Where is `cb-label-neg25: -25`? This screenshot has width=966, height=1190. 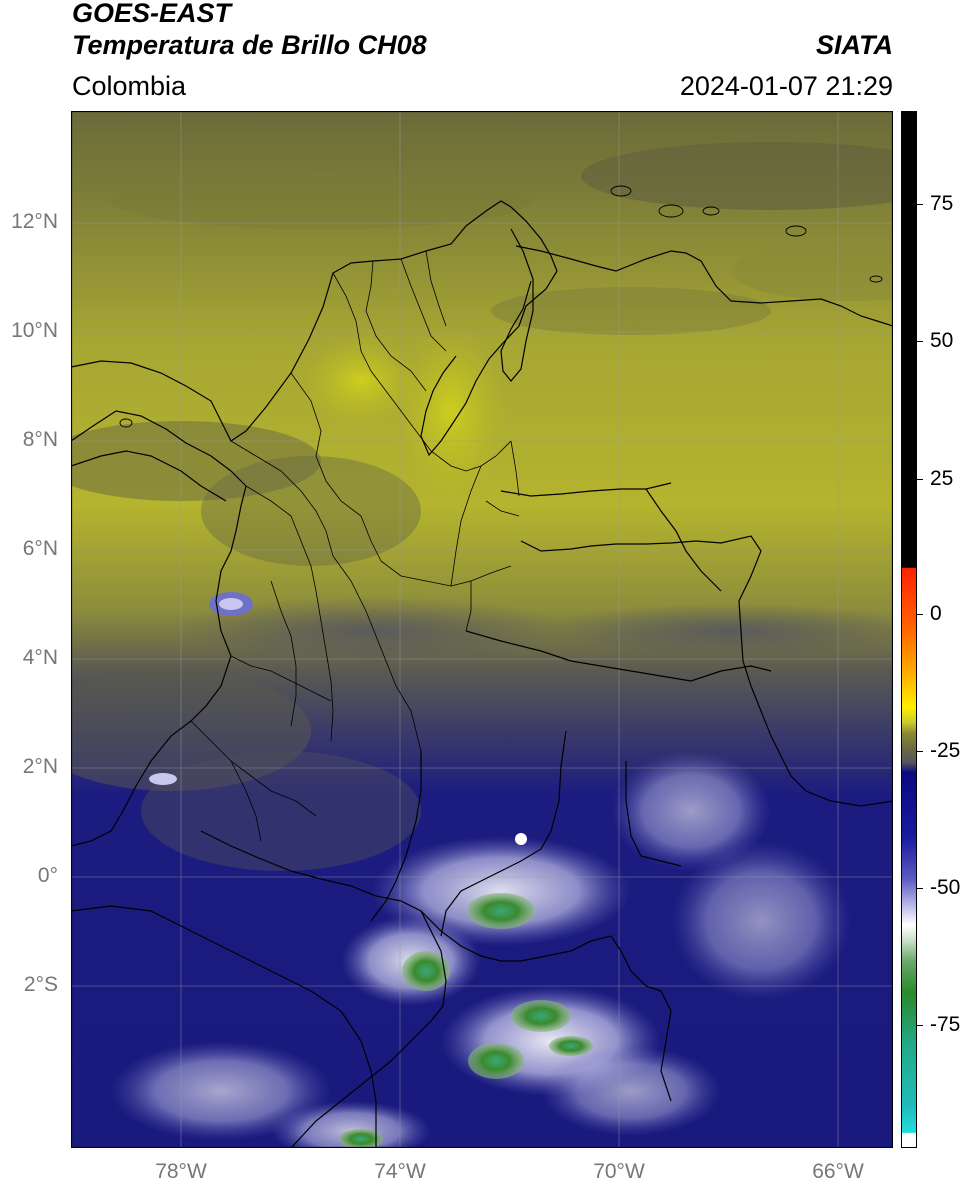 cb-label-neg25: -25 is located at coordinates (945, 750).